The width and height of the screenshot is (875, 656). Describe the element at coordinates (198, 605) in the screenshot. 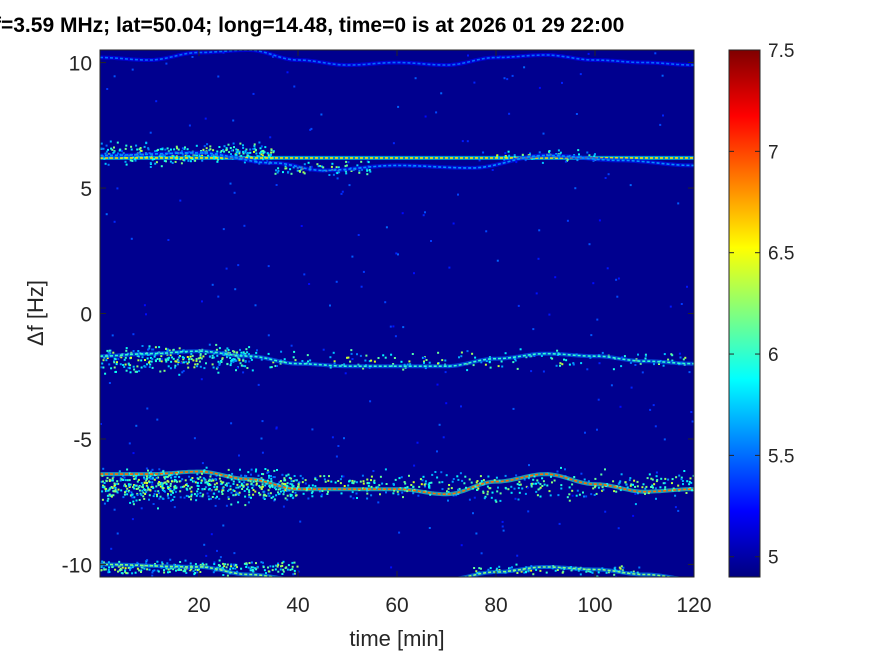

I see `x-tick-label: 20` at that location.